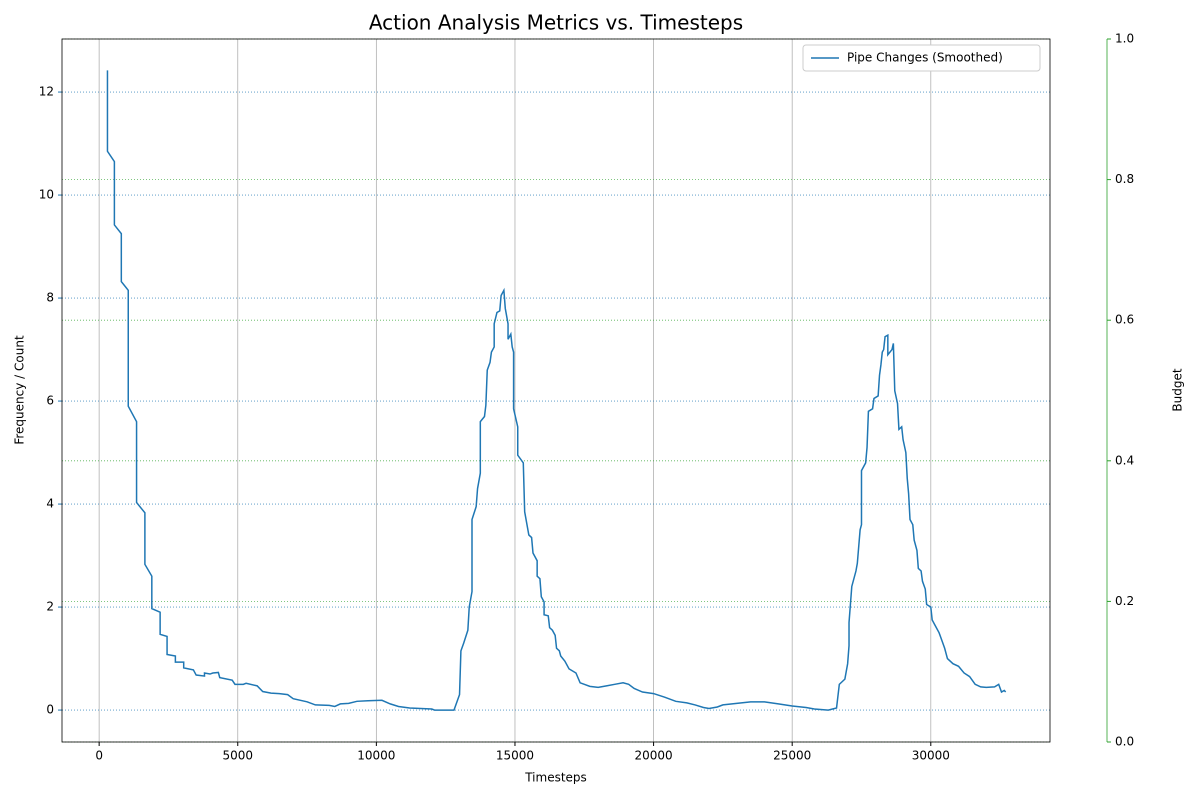 This screenshot has width=1200, height=800. What do you see at coordinates (237, 756) in the screenshot?
I see `x-tick-label: 5000` at bounding box center [237, 756].